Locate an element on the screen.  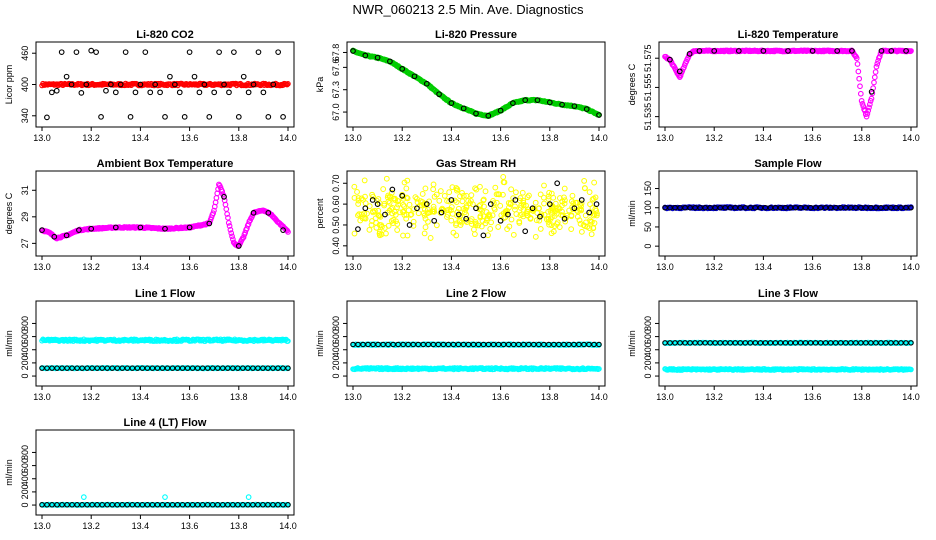
y-axis-label: degrees C is located at coordinates (632, 84).